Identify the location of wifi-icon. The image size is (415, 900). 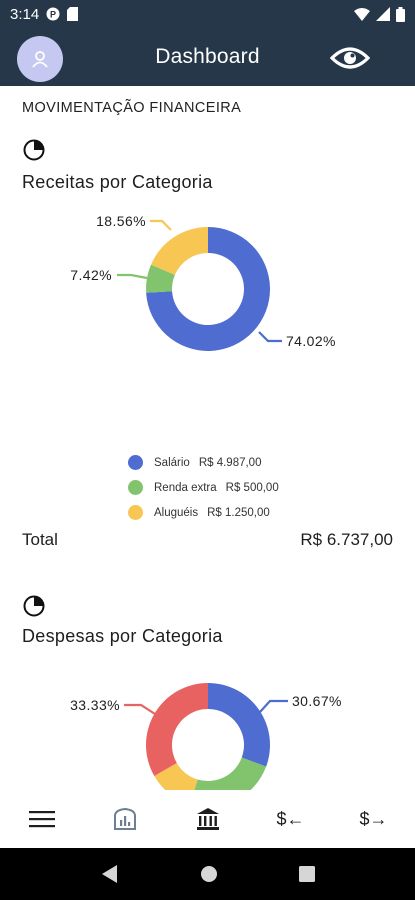
(362, 14).